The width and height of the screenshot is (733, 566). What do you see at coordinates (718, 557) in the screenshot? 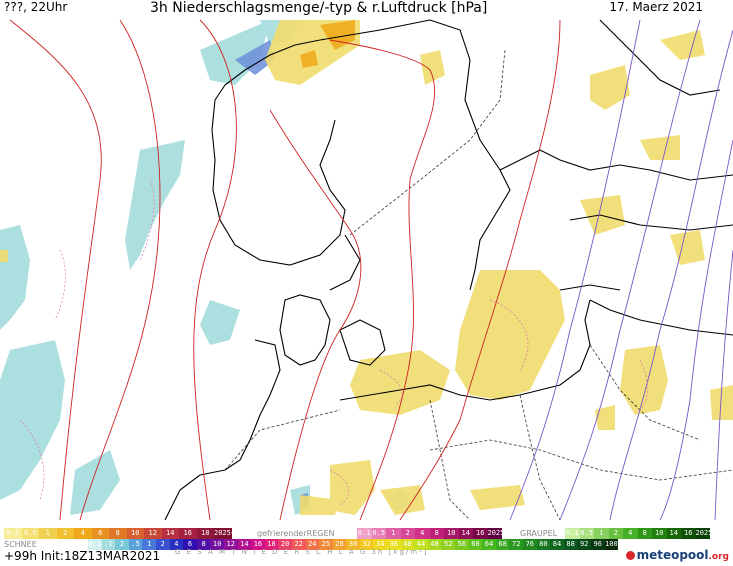
I see `logo-suffix: .org` at bounding box center [718, 557].